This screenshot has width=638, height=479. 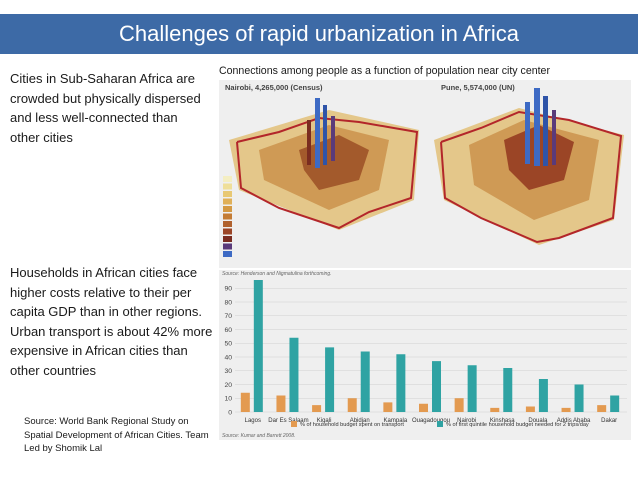 I want to click on y-tick-label: 90, so click(x=228, y=289).